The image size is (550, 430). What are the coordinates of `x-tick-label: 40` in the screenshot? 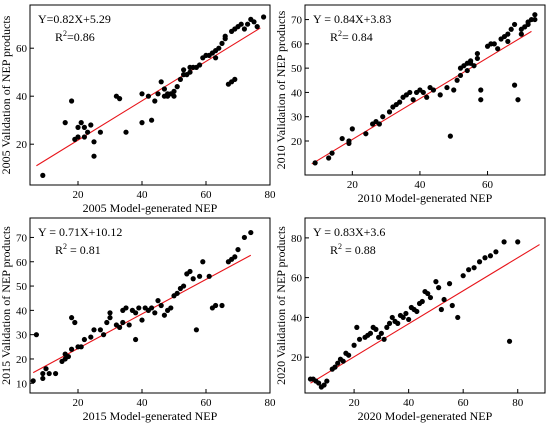 It's located at (409, 403).